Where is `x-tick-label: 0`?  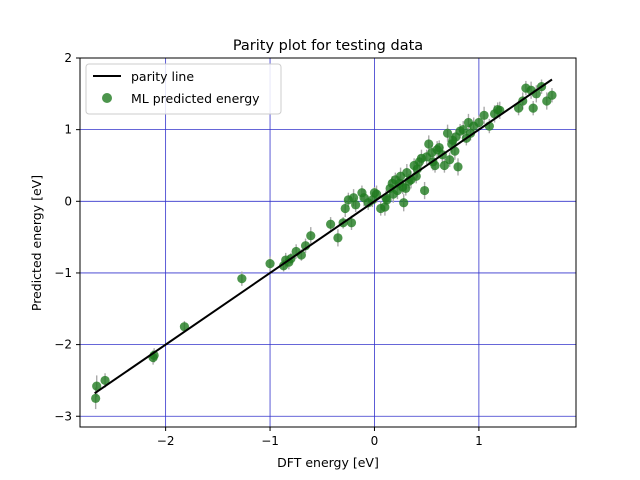 x-tick-label: 0 is located at coordinates (375, 441).